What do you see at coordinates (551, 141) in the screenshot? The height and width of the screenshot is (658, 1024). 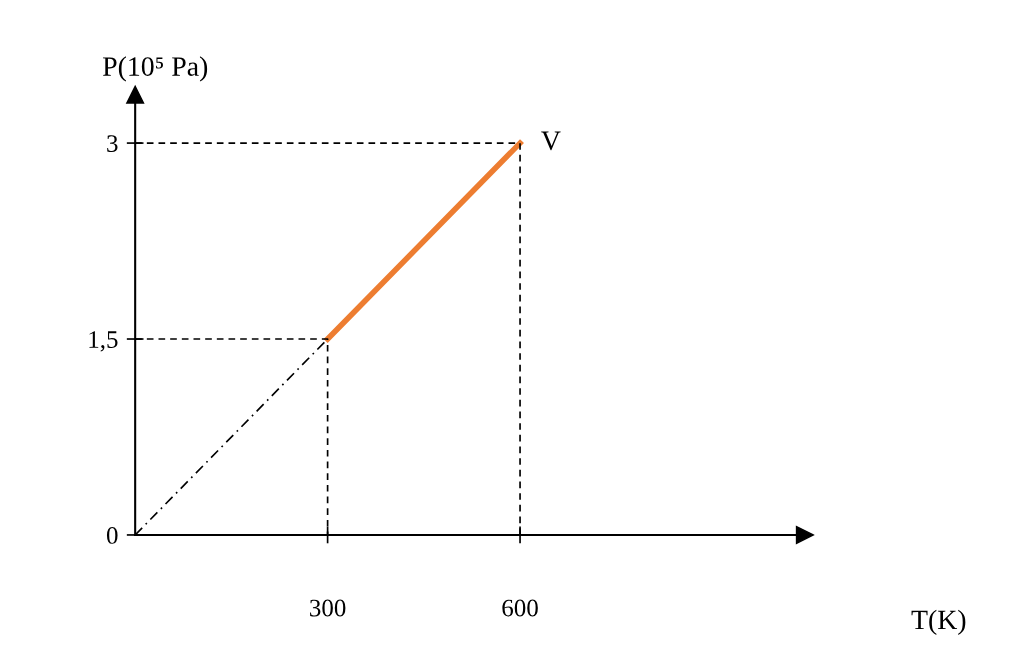 I see `annotation: V` at bounding box center [551, 141].